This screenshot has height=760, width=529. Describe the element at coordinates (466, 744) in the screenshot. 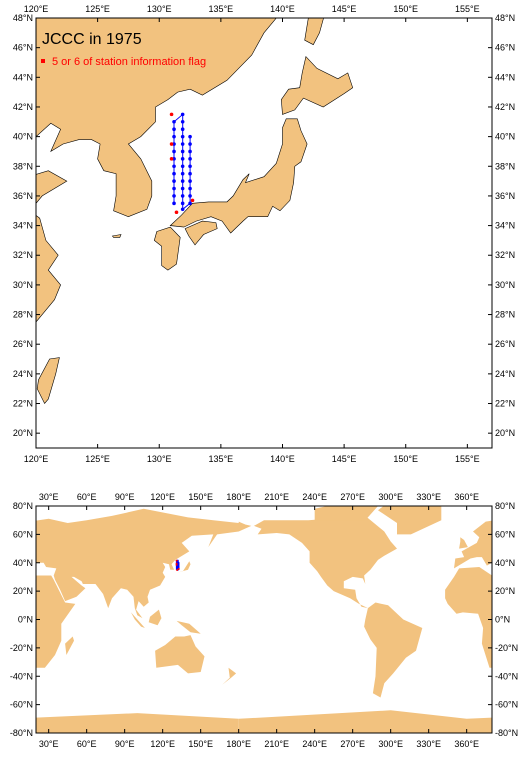

I see `x-tick-label: 360°E` at that location.